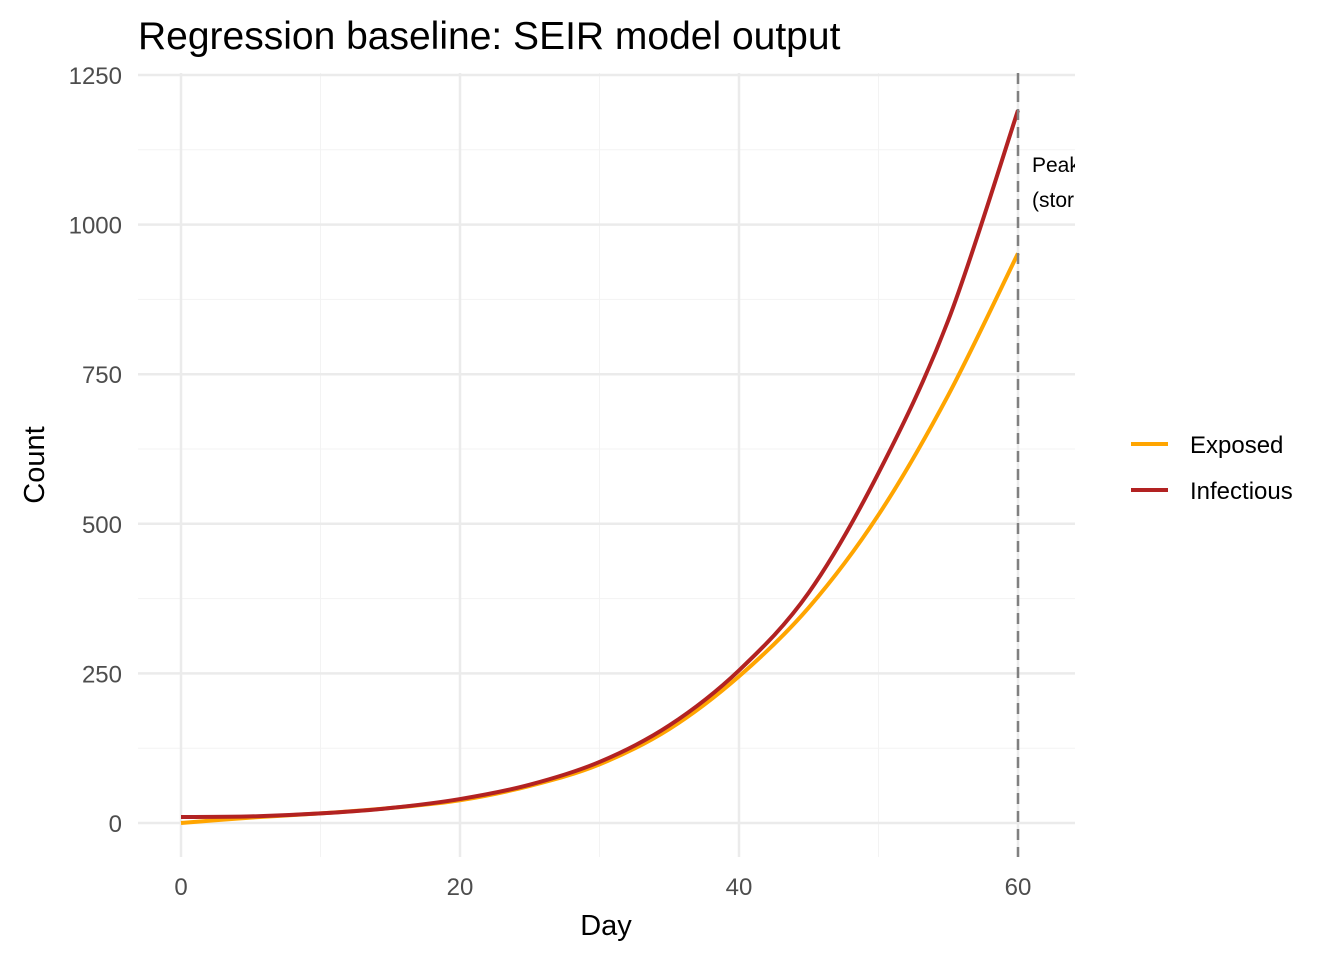  What do you see at coordinates (1236, 445) in the screenshot?
I see `legend-label-exposed: Exposed` at bounding box center [1236, 445].